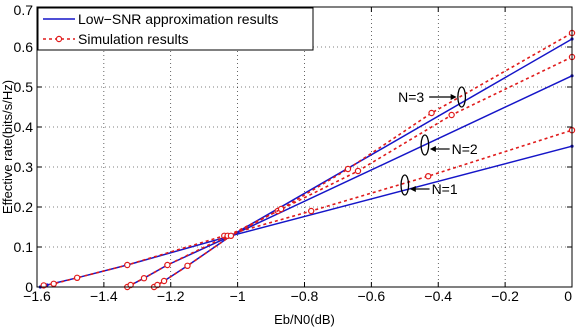 This screenshot has width=576, height=328. Describe the element at coordinates (178, 19) in the screenshot. I see `legend-label-approximation: Low−SNR approximation results` at that location.